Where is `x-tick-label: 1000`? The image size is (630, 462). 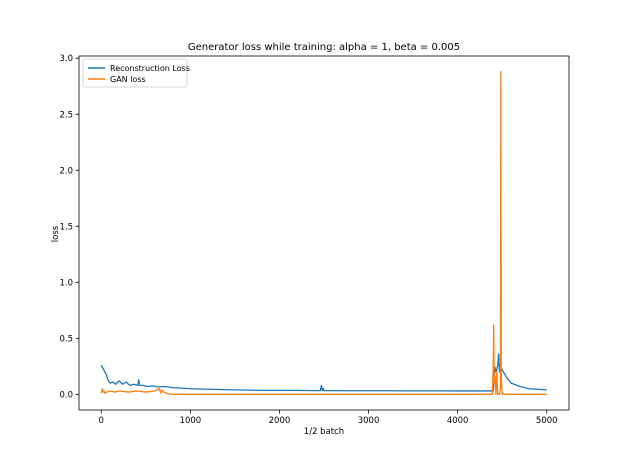 x-tick-label: 1000 is located at coordinates (191, 421).